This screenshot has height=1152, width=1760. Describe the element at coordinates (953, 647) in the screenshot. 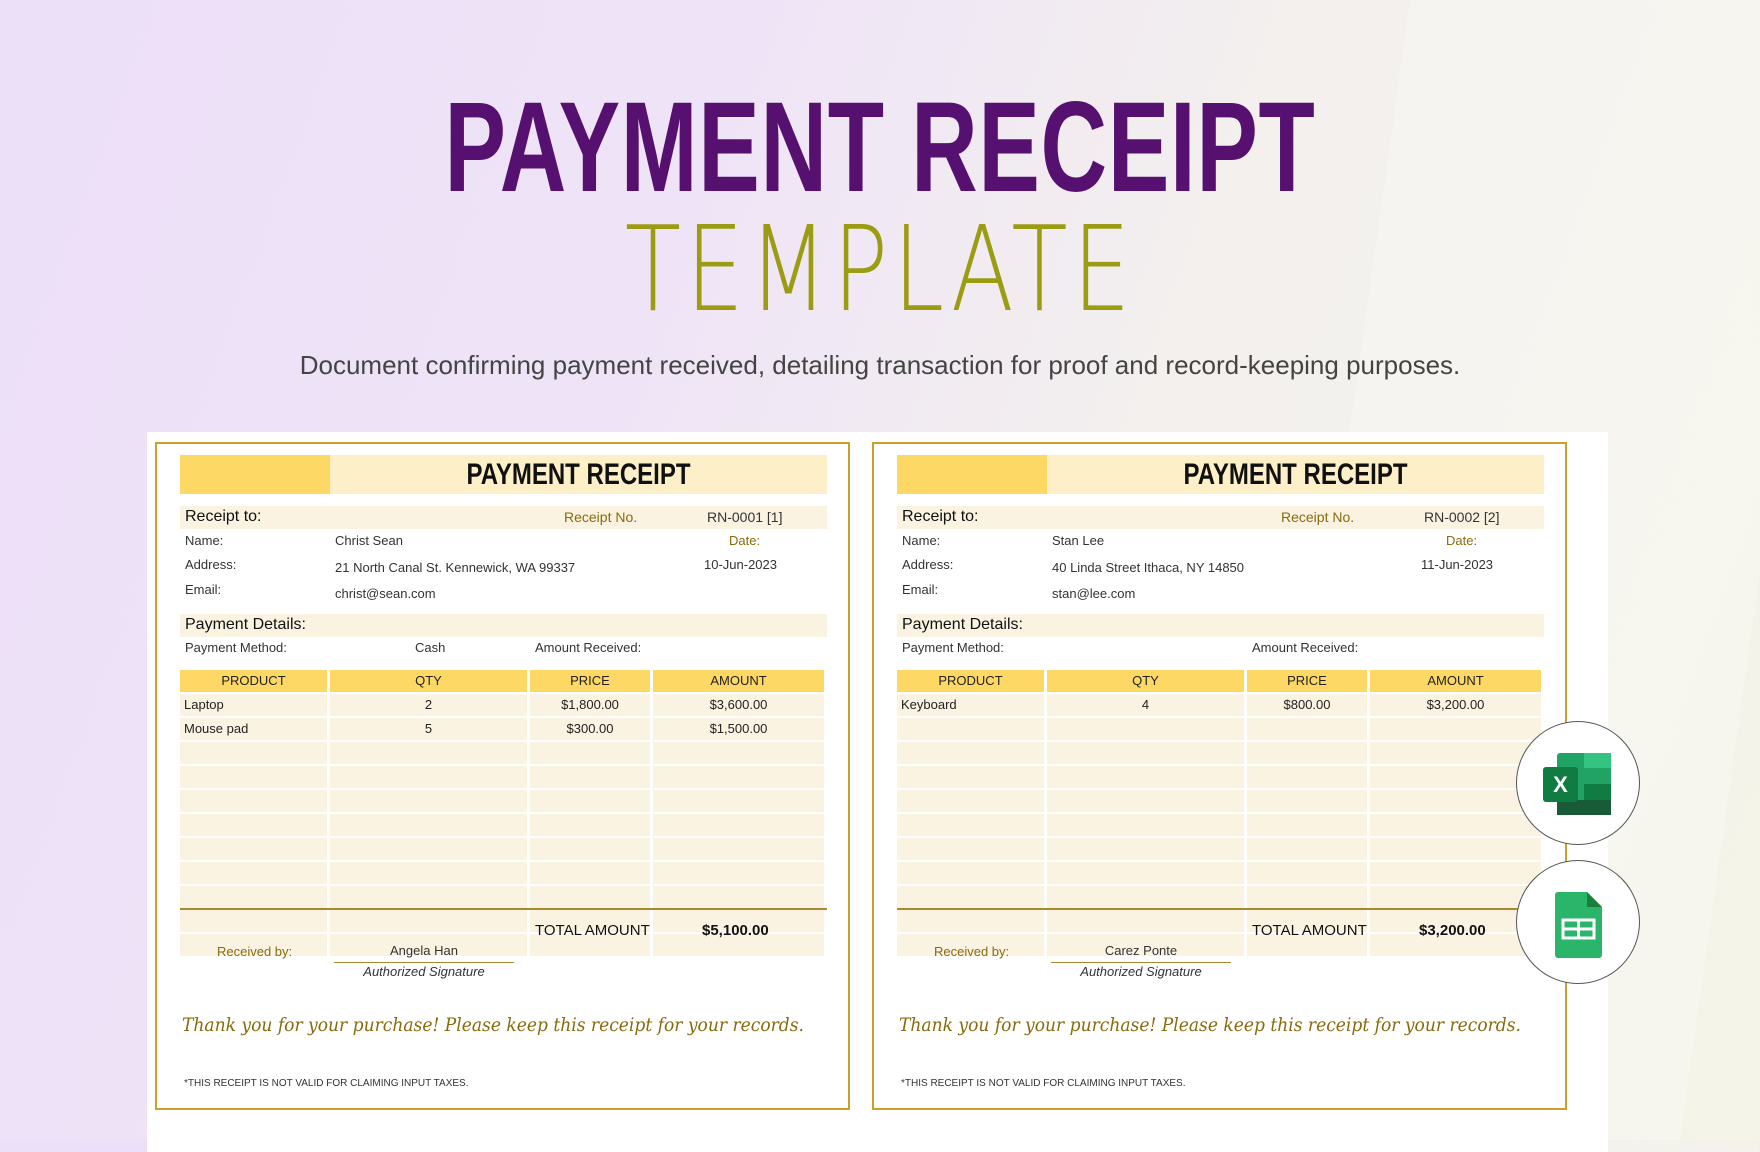

I see `payment-method-label: Payment Method:` at that location.